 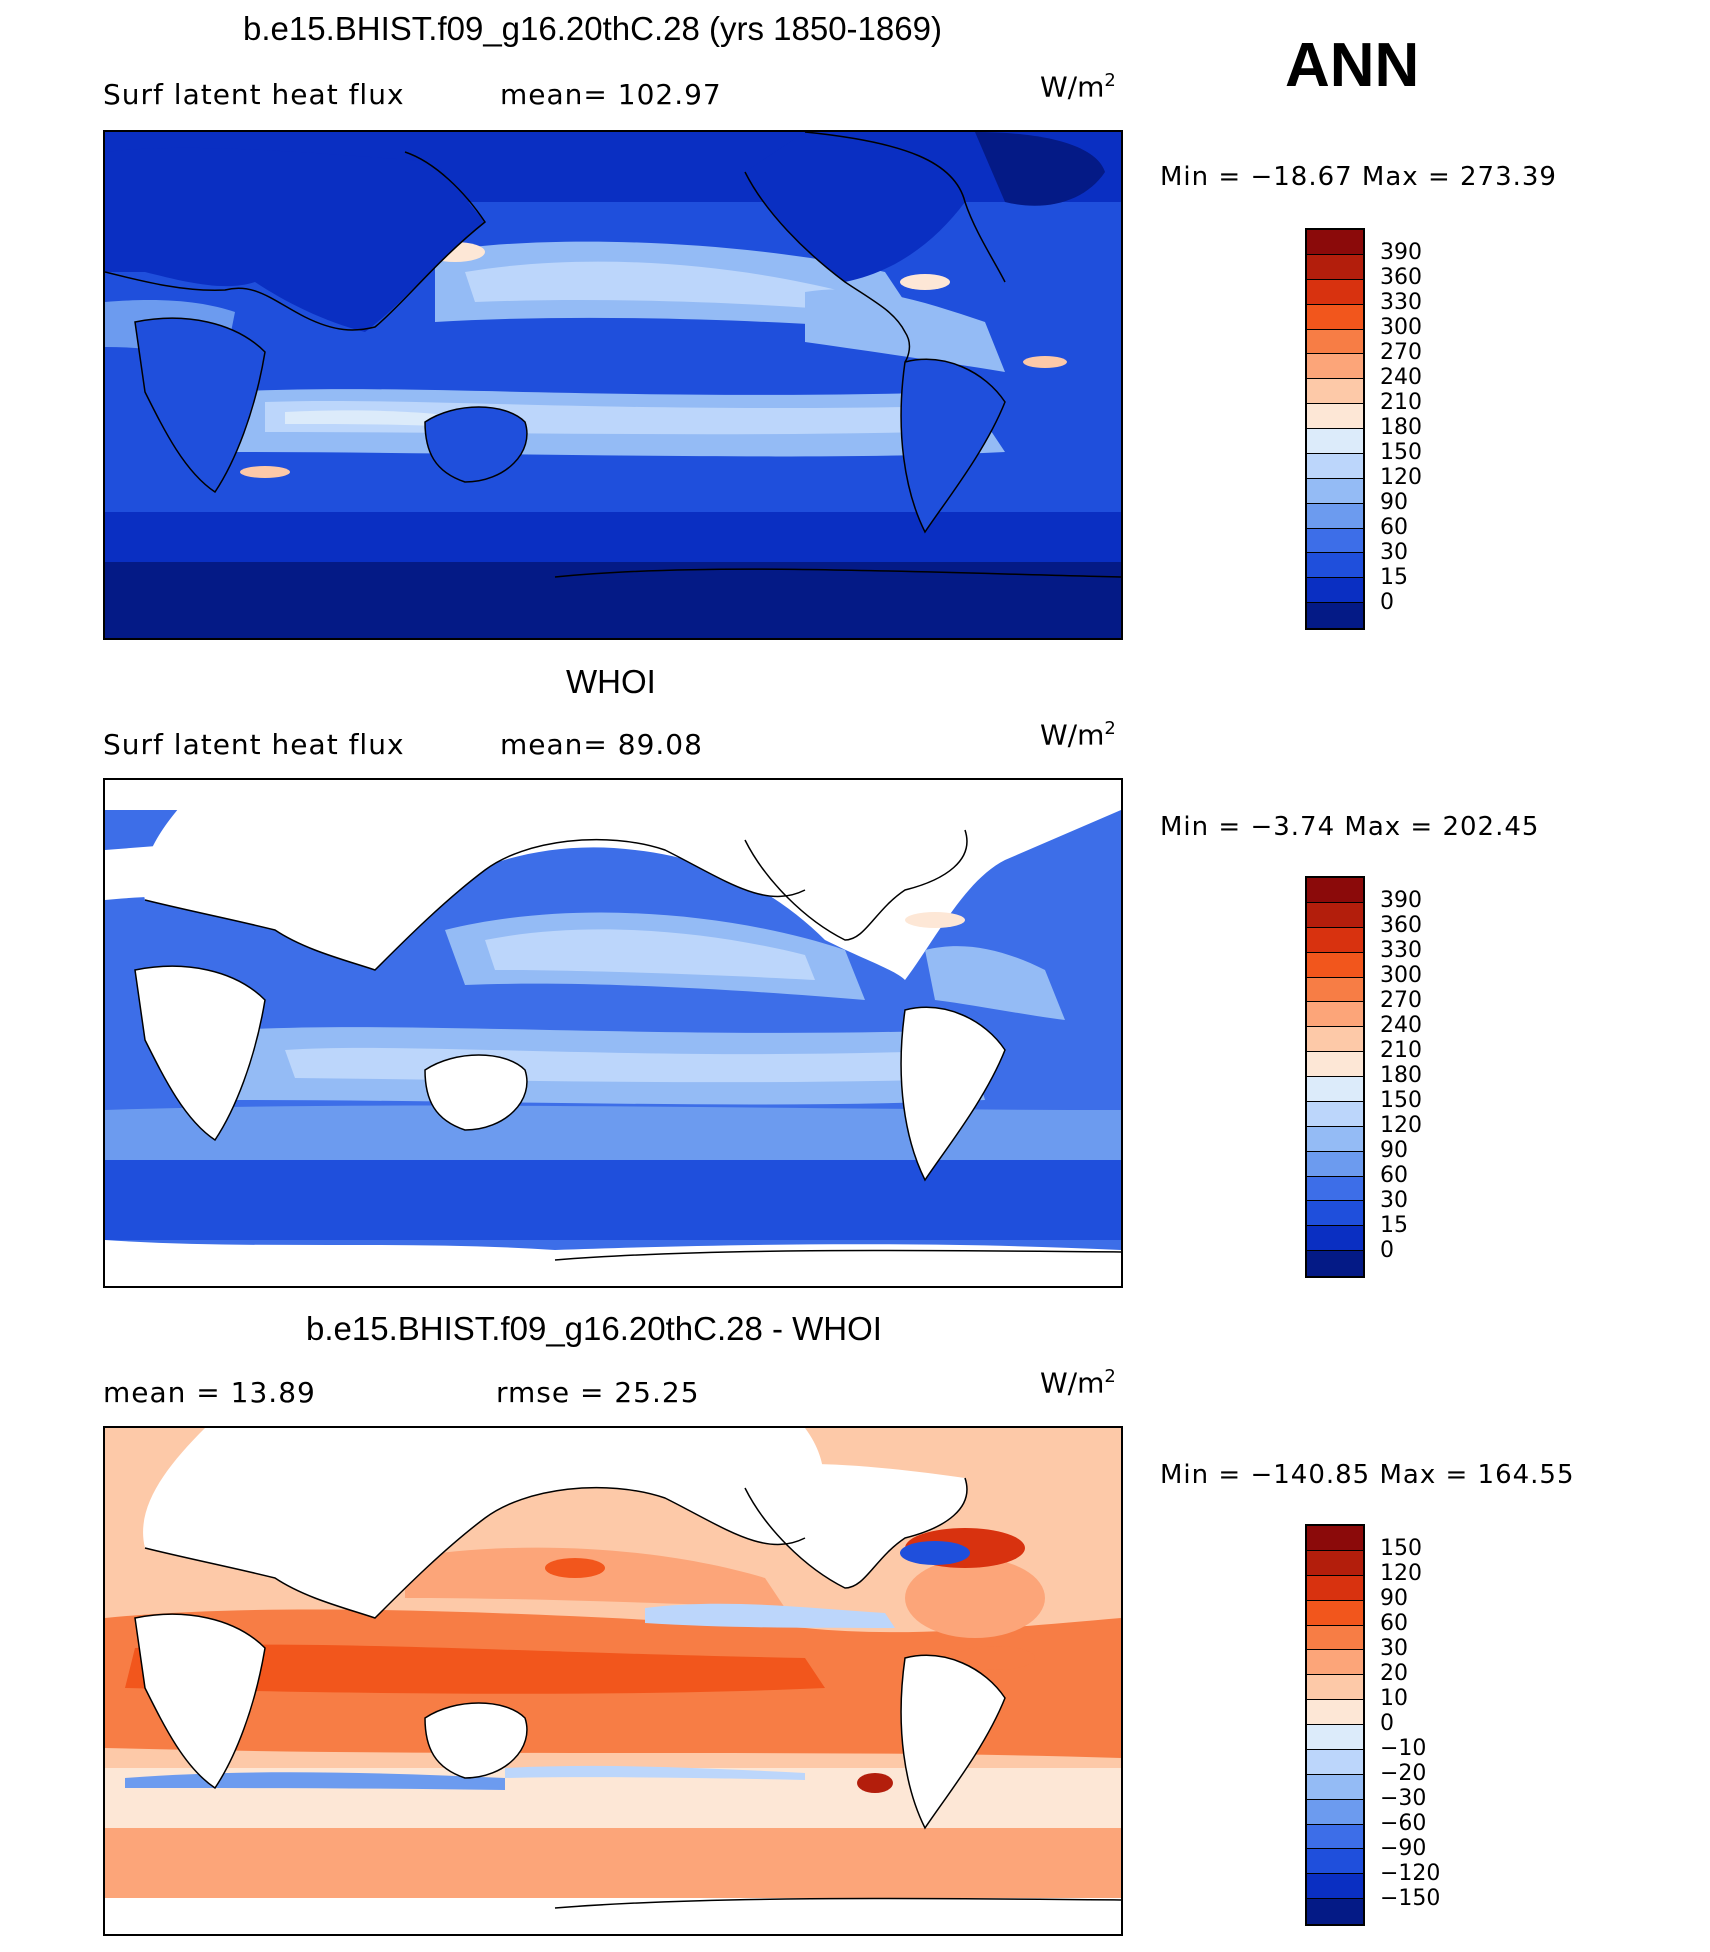 What do you see at coordinates (1358, 177) in the screenshot?
I see `panel1-minmax: Min = −18.67 Max = 273.39` at bounding box center [1358, 177].